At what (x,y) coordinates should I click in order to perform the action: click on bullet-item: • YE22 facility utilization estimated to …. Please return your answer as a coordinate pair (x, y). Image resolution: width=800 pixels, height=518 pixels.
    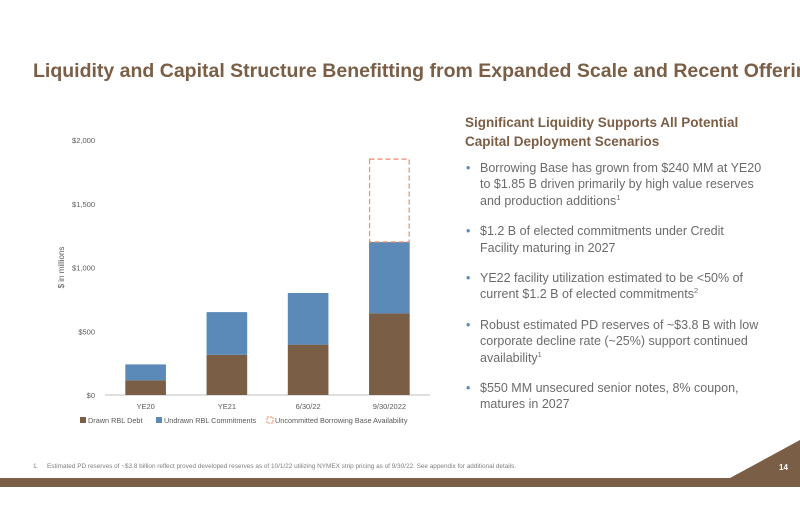
    Looking at the image, I should click on (615, 286).